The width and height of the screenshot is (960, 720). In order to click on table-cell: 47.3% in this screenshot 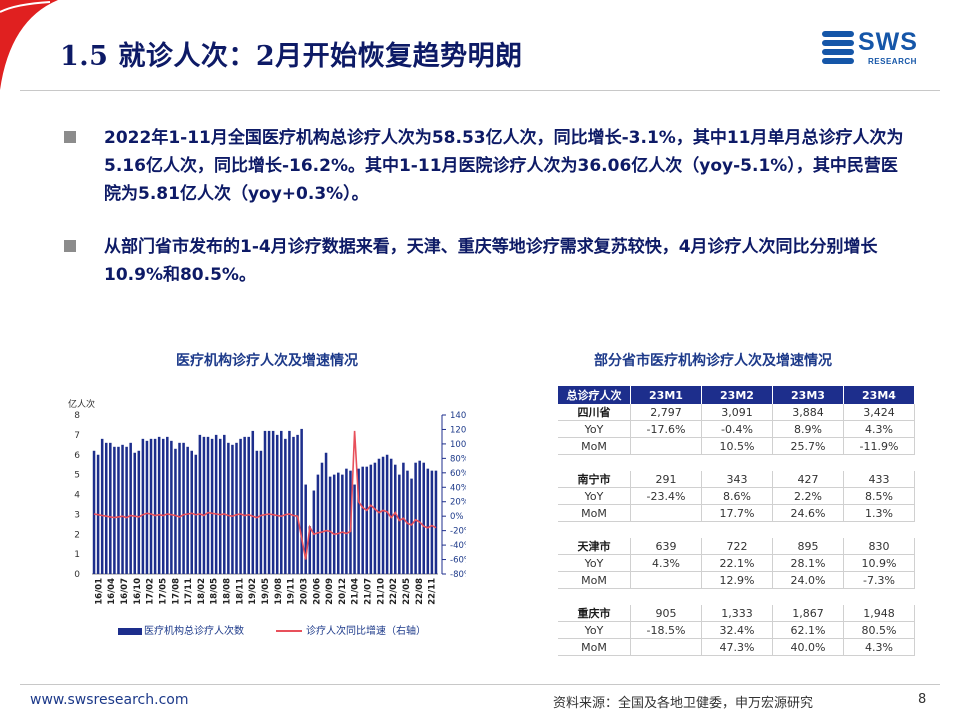, I will do `click(737, 647)`.